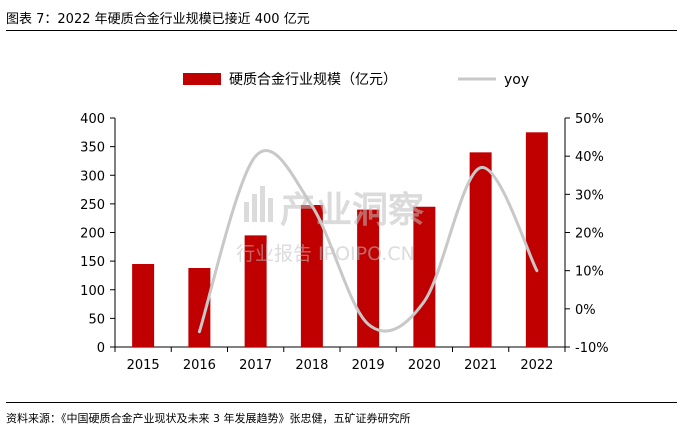 This screenshot has width=683, height=433. Describe the element at coordinates (311, 365) in the screenshot. I see `x-tick-label: 2018` at that location.